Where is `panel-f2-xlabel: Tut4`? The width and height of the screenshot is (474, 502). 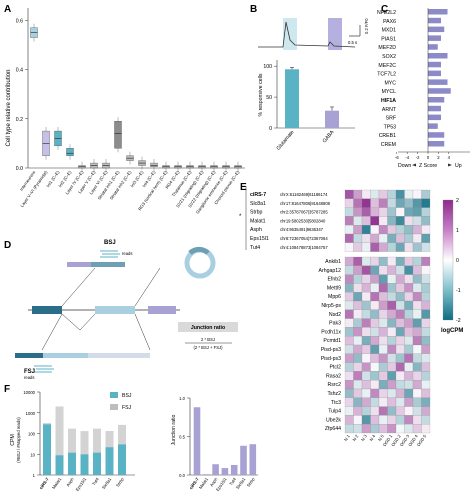
panel-f2-xlabel: Tut4 is located at coordinates (232, 481).